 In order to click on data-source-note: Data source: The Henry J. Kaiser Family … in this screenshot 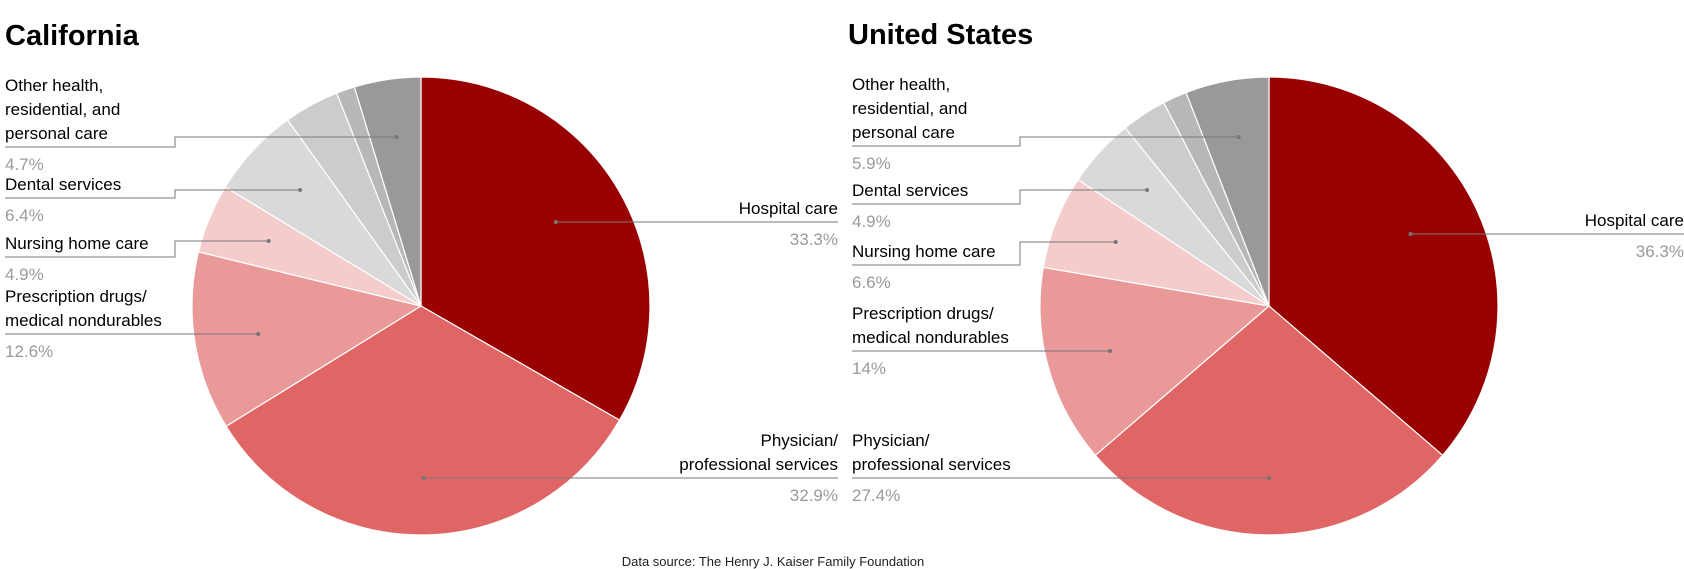, I will do `click(773, 561)`.